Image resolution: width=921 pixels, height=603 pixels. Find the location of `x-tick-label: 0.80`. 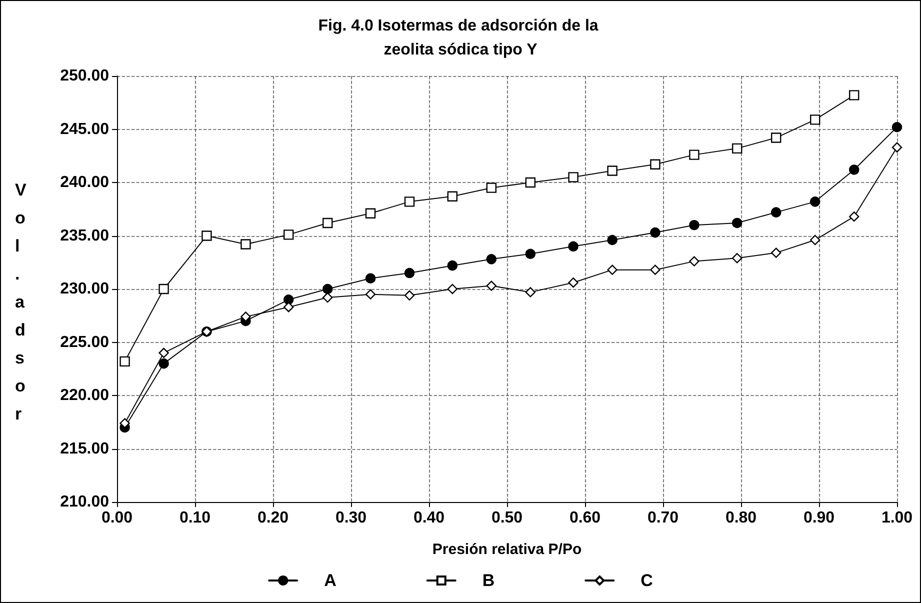

x-tick-label: 0.80 is located at coordinates (741, 518).